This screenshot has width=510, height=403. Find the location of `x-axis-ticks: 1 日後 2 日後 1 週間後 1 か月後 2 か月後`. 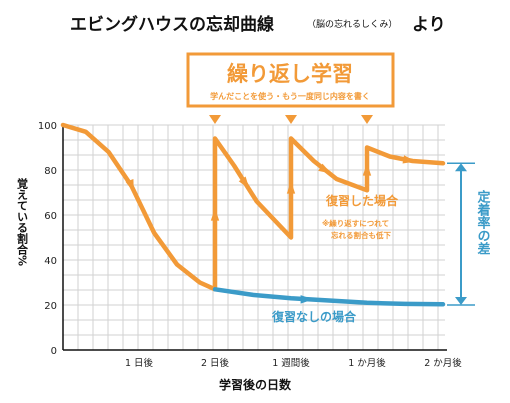

x-axis-ticks: 1 日後 2 日後 1 週間後 1 か月後 2 か月後 is located at coordinates (293, 363).